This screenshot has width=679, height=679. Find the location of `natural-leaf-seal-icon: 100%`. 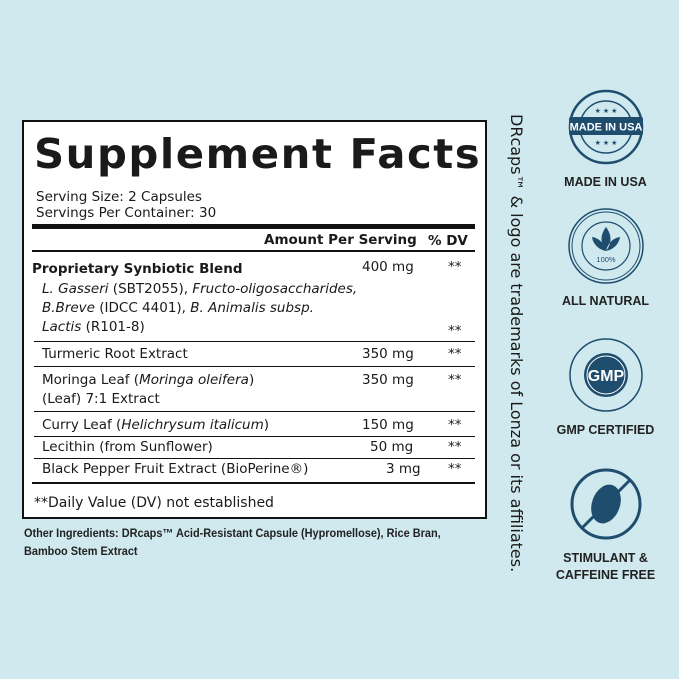

natural-leaf-seal-icon: 100% is located at coordinates (605, 246).